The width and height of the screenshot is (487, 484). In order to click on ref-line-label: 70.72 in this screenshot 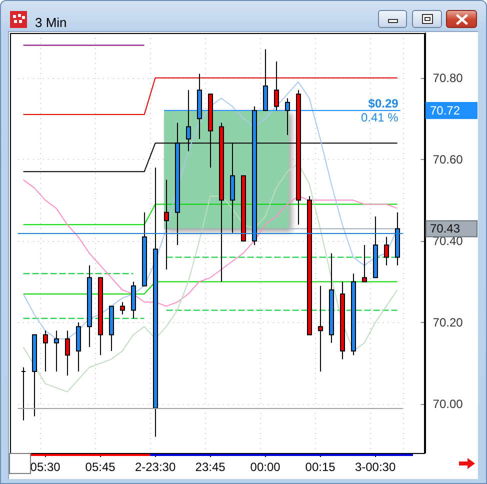, I will do `click(445, 110)`.